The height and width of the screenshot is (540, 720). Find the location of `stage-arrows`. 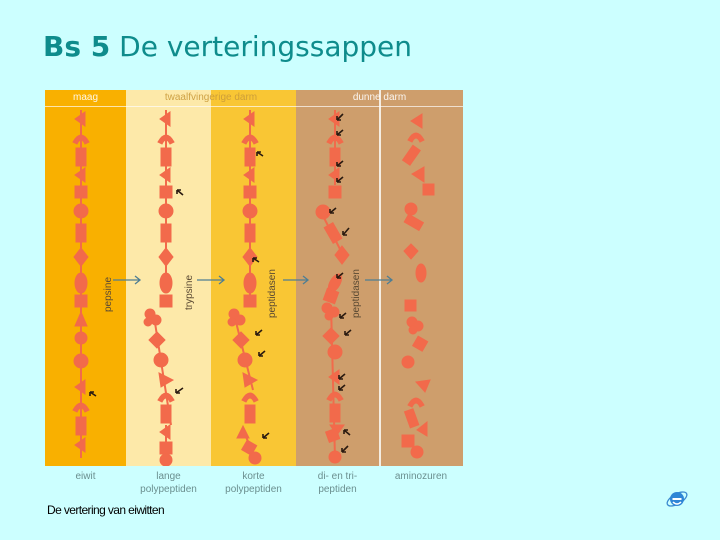

stage-arrows is located at coordinates (253, 280).